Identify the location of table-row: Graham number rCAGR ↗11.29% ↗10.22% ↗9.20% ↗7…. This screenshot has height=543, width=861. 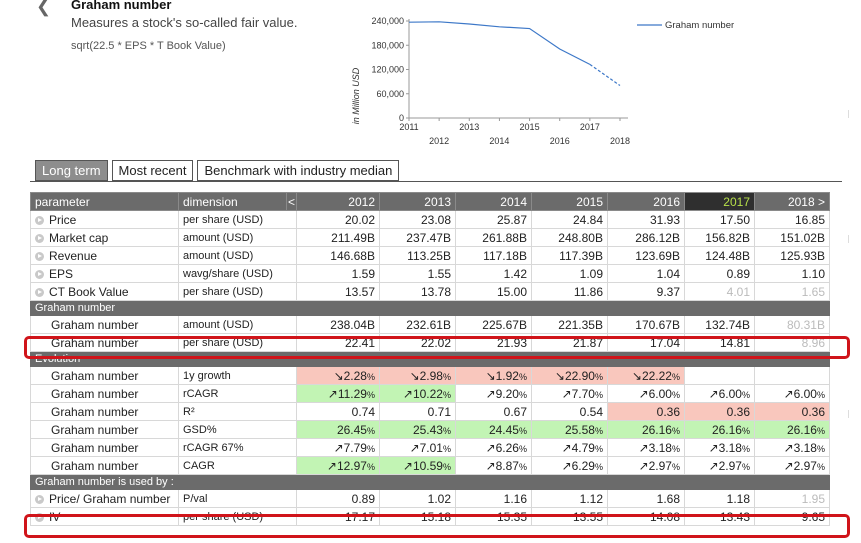
(430, 393).